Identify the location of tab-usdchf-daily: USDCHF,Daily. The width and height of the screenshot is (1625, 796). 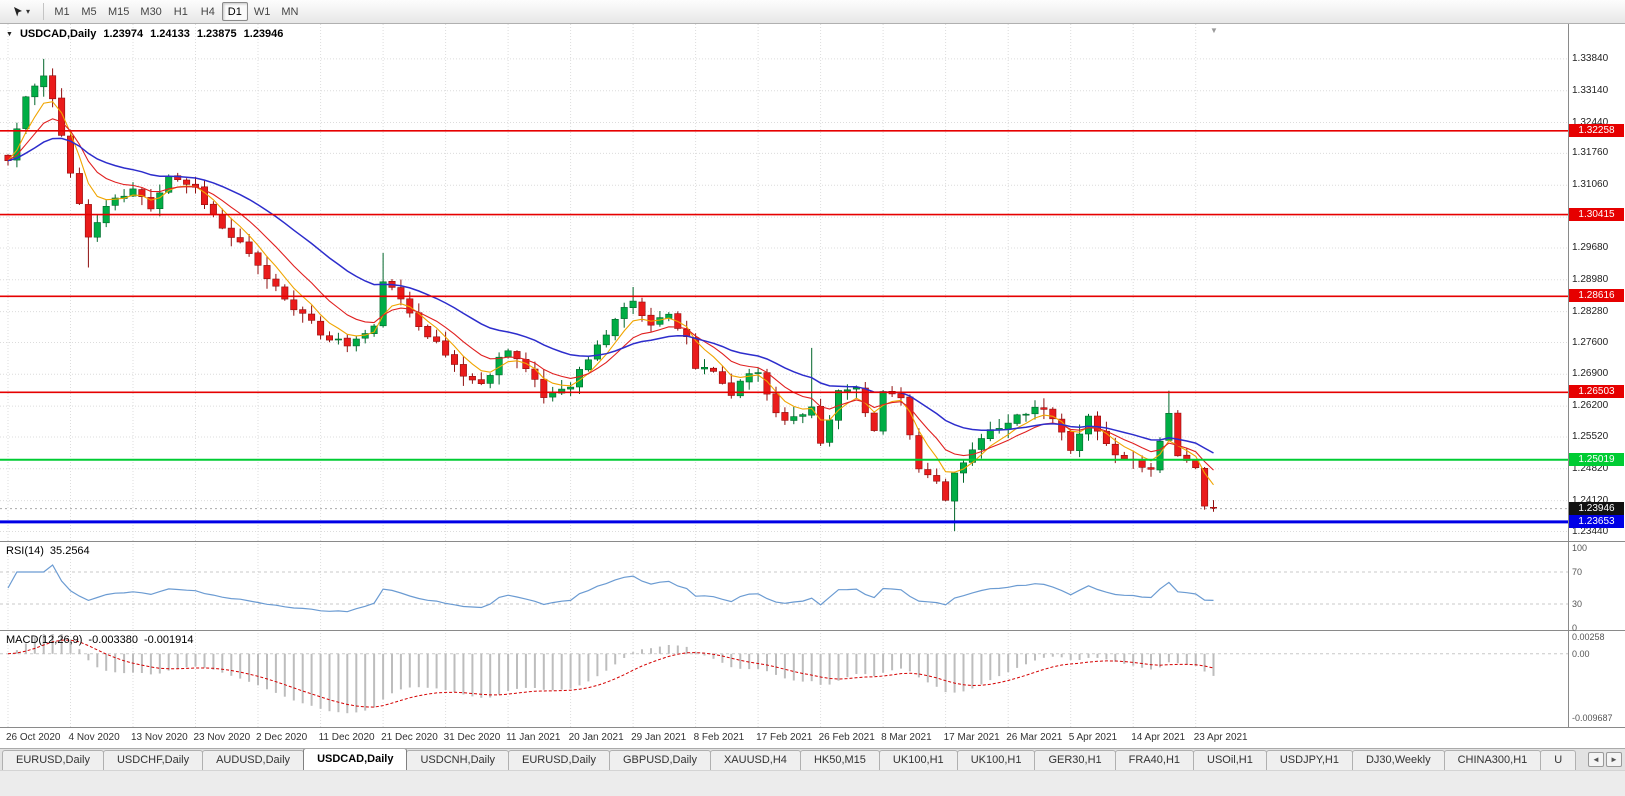
(153, 760).